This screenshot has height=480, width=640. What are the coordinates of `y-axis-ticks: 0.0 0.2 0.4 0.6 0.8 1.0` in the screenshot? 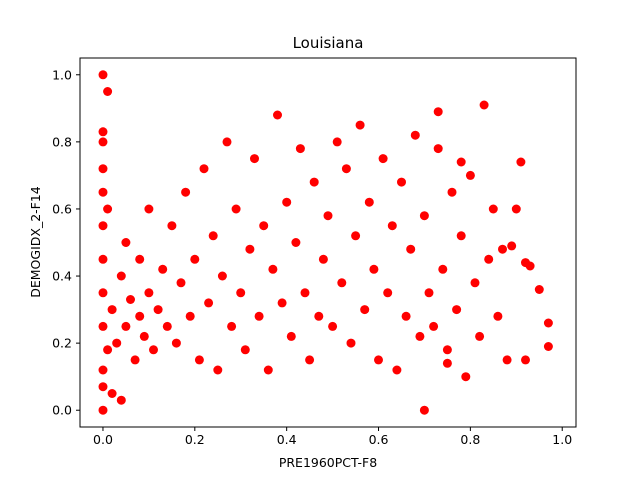 It's located at (66, 242).